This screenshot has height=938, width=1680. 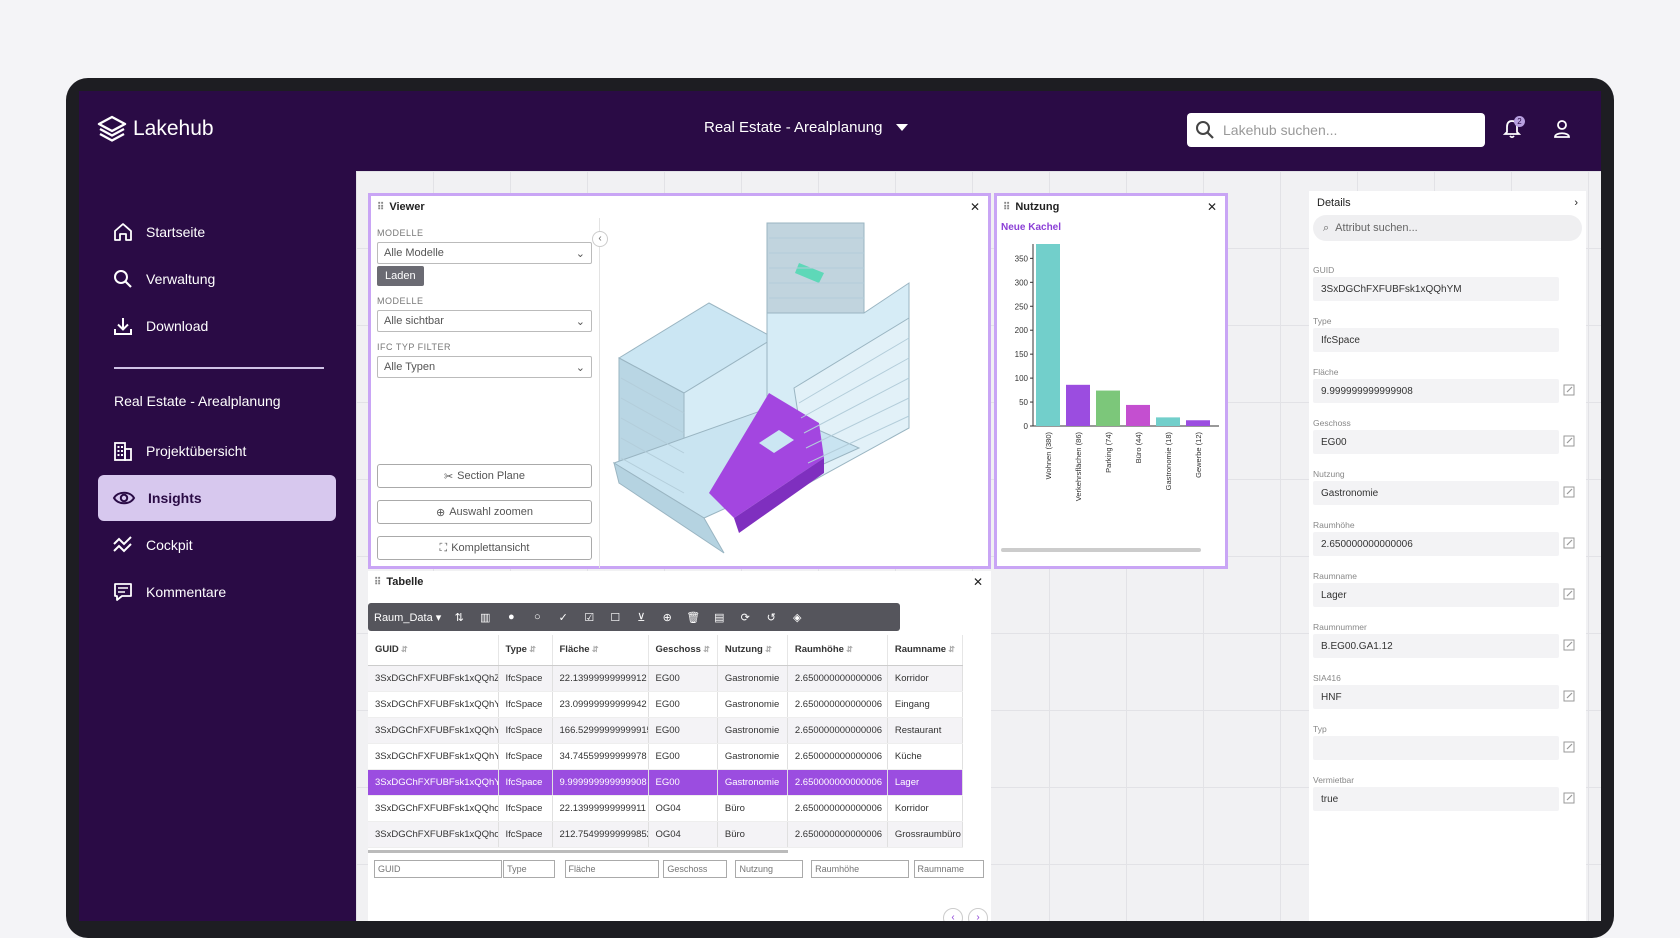 I want to click on sidebar-item-insights: Insights, so click(x=217, y=498).